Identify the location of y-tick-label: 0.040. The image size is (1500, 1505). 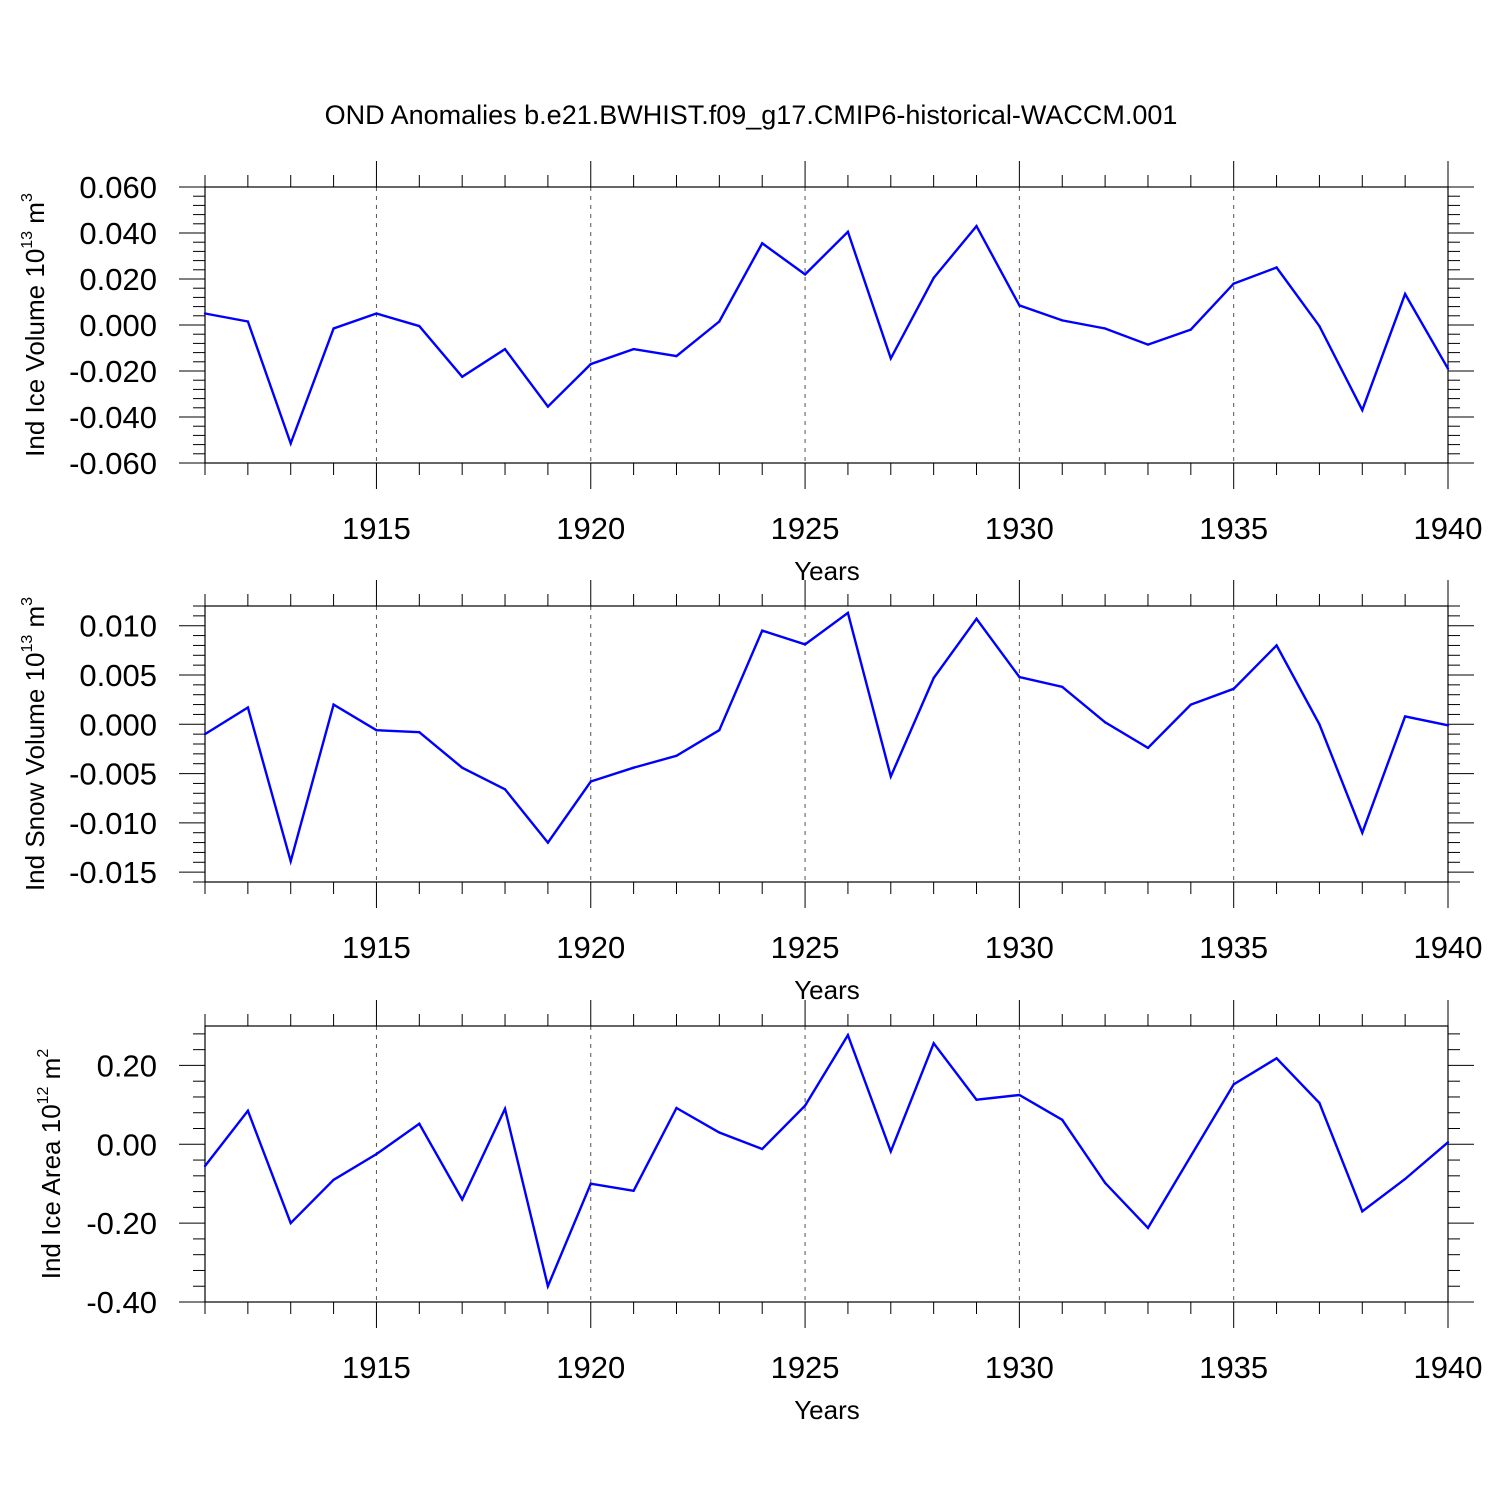
(118, 233).